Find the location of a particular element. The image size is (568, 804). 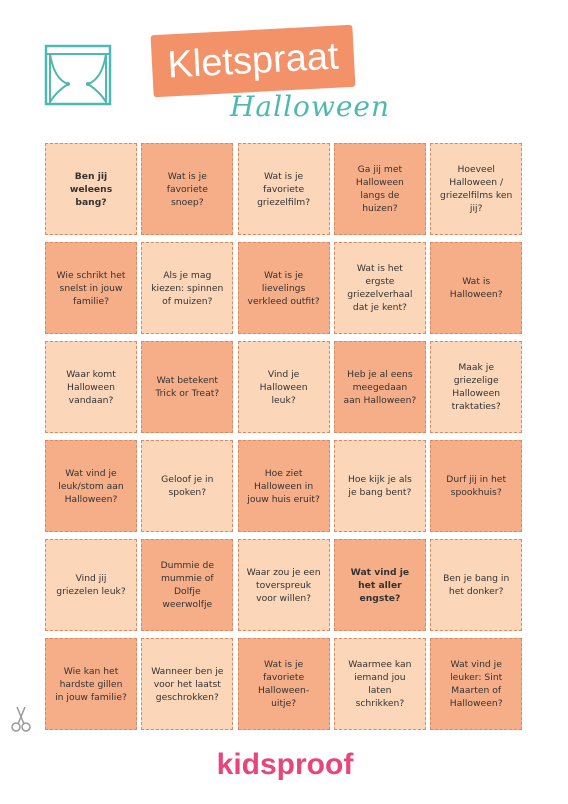

question-card: Waar komt Halloween vandaan? is located at coordinates (91, 387).